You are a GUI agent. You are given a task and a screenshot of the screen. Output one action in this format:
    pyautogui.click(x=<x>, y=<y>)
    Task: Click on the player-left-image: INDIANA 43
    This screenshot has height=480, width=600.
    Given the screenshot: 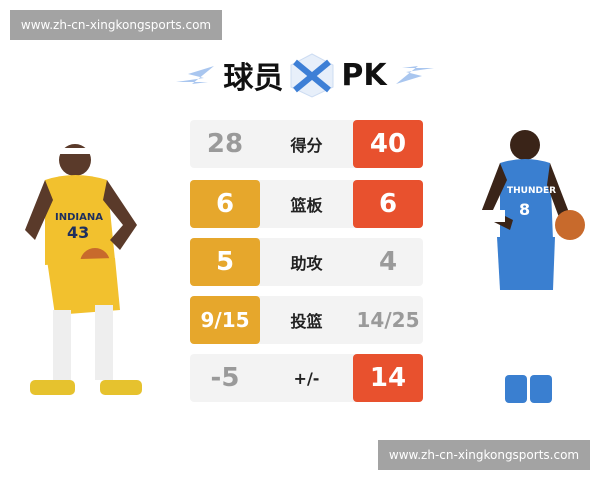 What is the action you would take?
    pyautogui.click(x=83, y=269)
    